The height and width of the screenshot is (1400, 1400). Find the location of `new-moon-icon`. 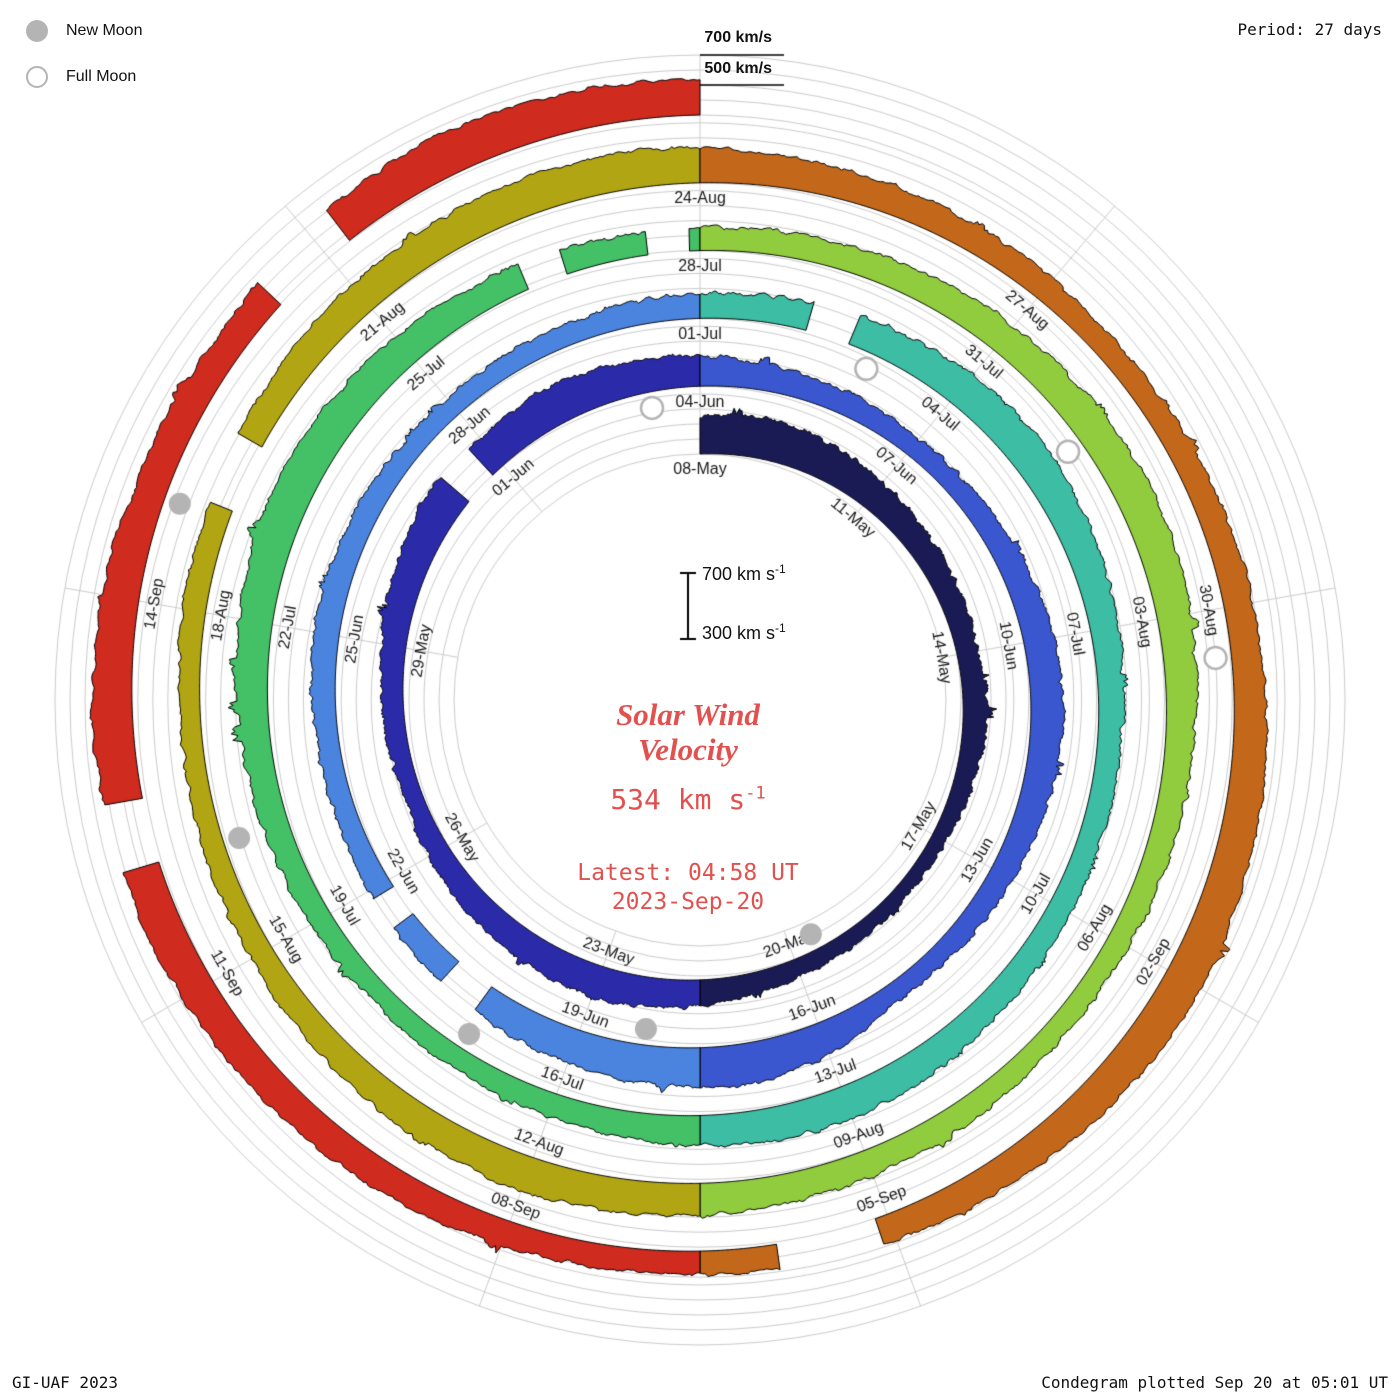

new-moon-icon is located at coordinates (37, 31).